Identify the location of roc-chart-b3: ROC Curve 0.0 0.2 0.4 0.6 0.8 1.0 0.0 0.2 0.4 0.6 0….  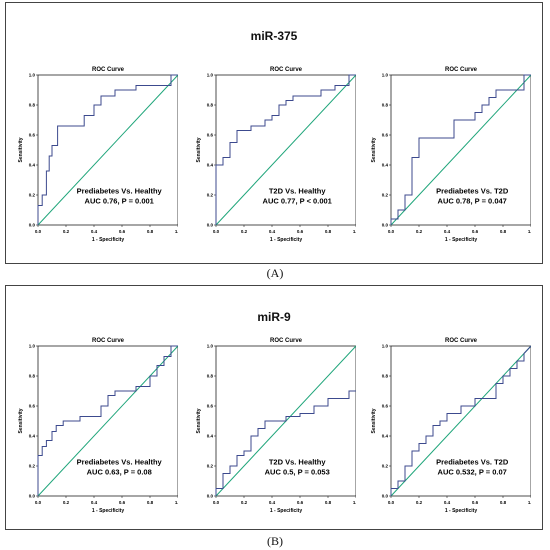
(451, 426).